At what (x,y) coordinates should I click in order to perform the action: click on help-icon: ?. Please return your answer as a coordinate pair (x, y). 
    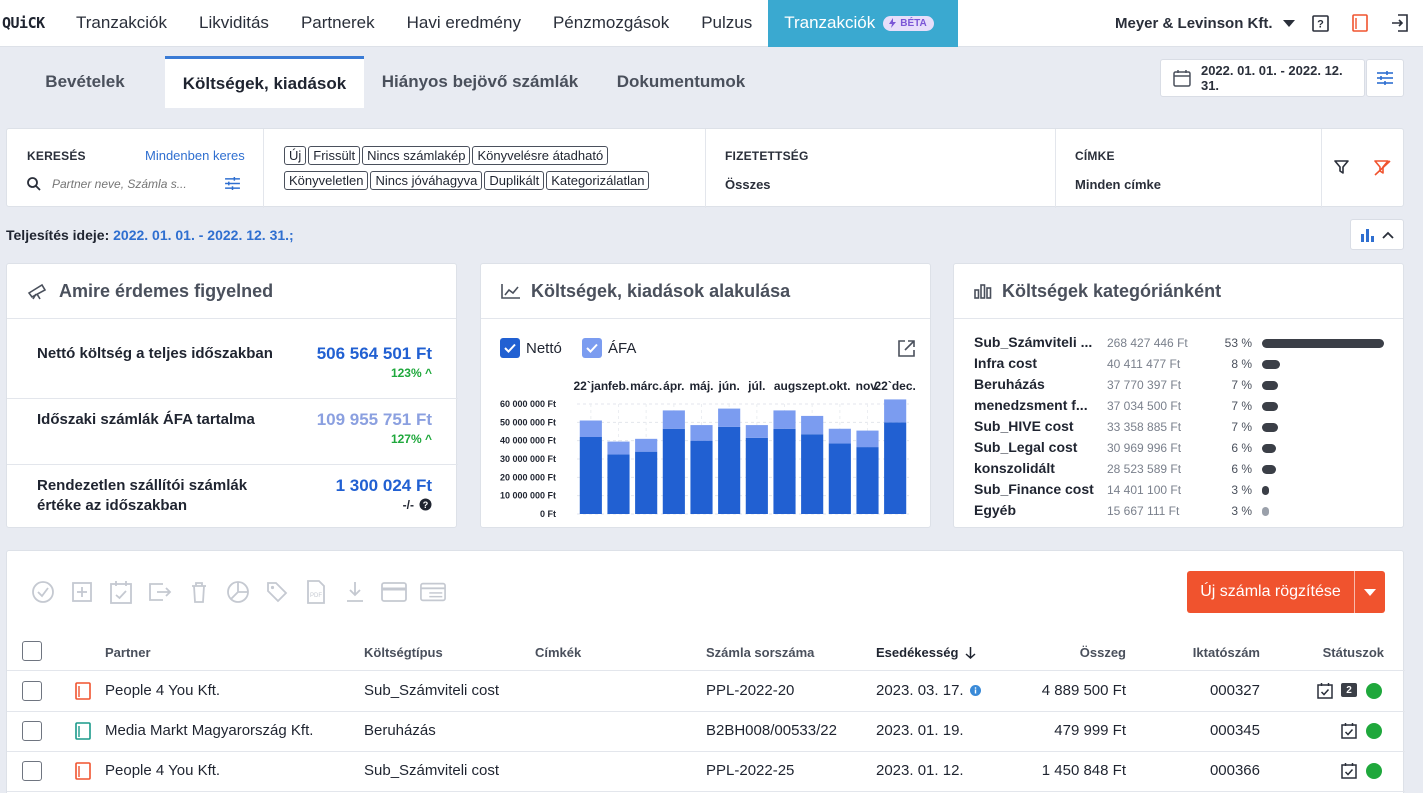
    Looking at the image, I should click on (1320, 23).